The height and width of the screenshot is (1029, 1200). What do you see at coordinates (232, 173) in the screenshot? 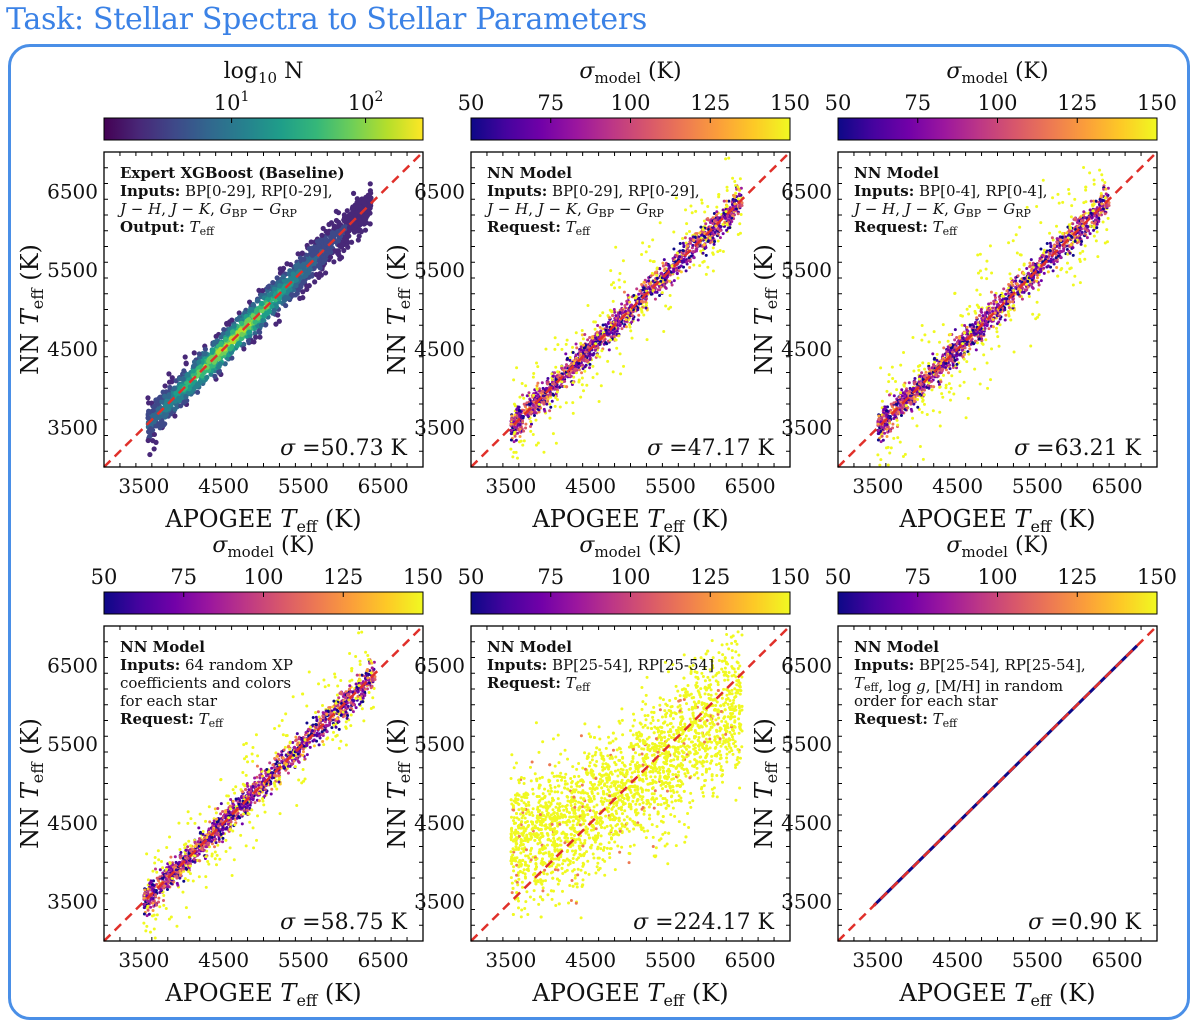
I see `annotation-title: Expert XGBoost (Baseline)` at bounding box center [232, 173].